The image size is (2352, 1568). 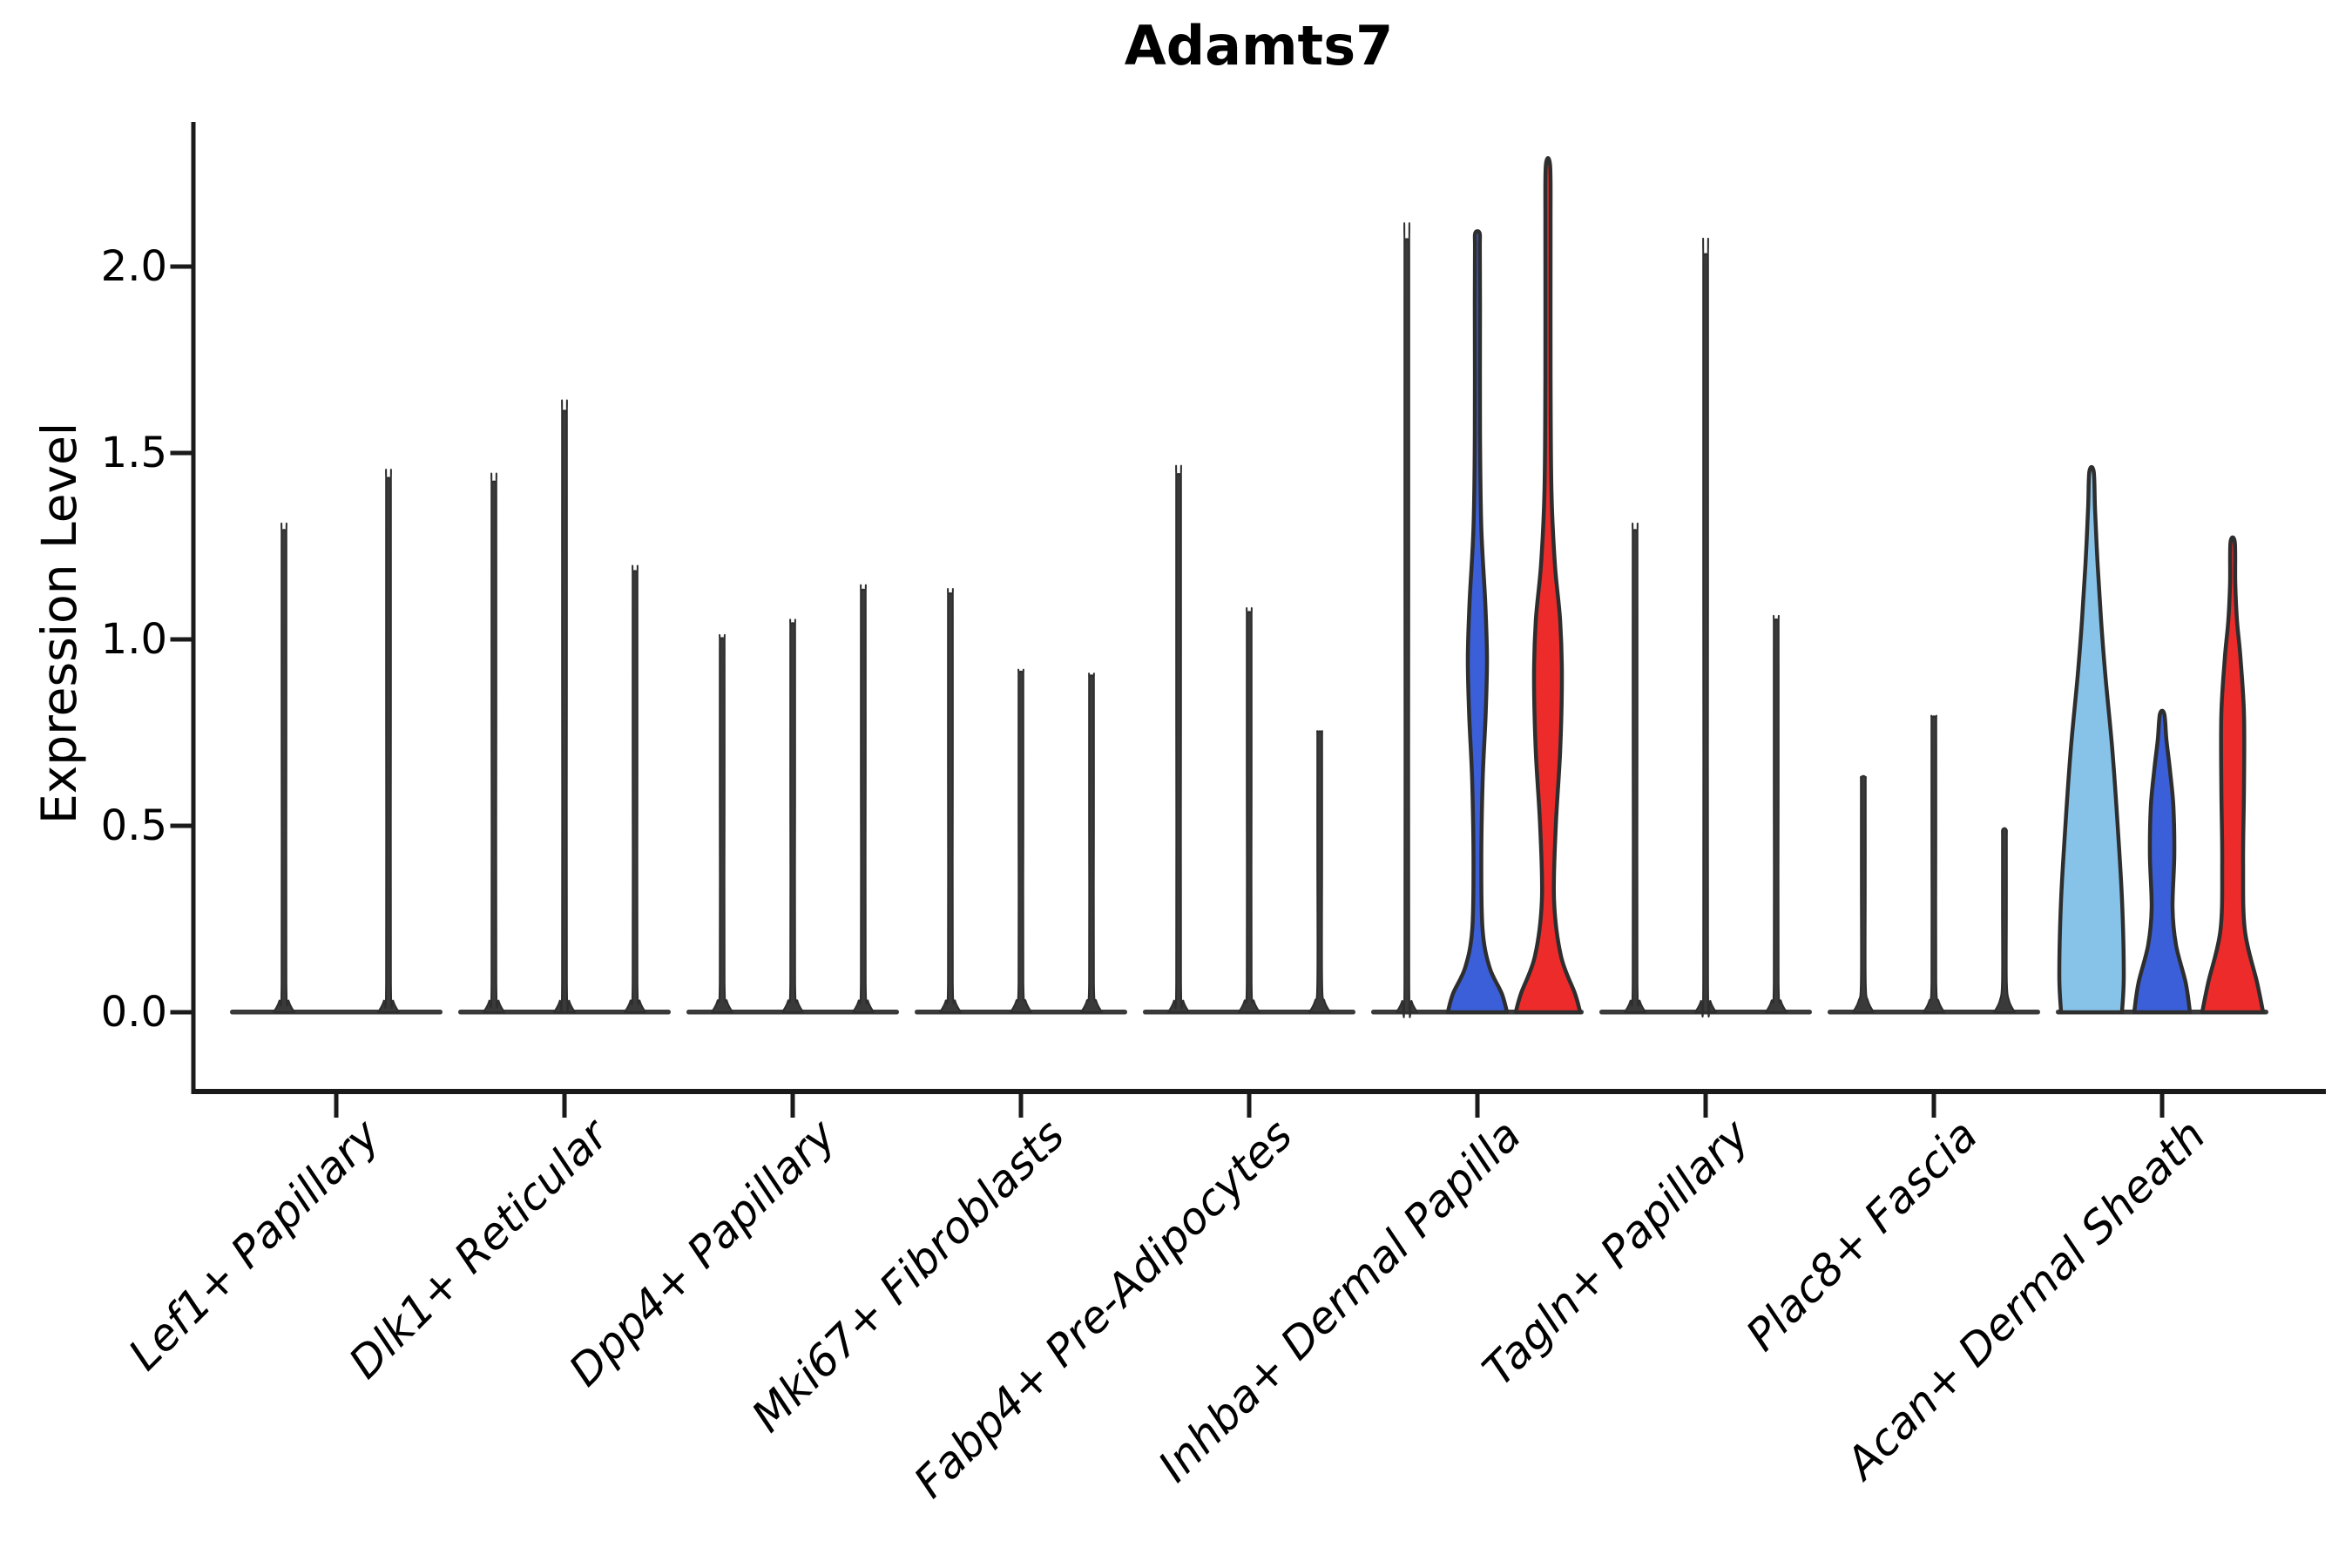 I want to click on y-tick-label: 0.0, so click(x=134, y=1013).